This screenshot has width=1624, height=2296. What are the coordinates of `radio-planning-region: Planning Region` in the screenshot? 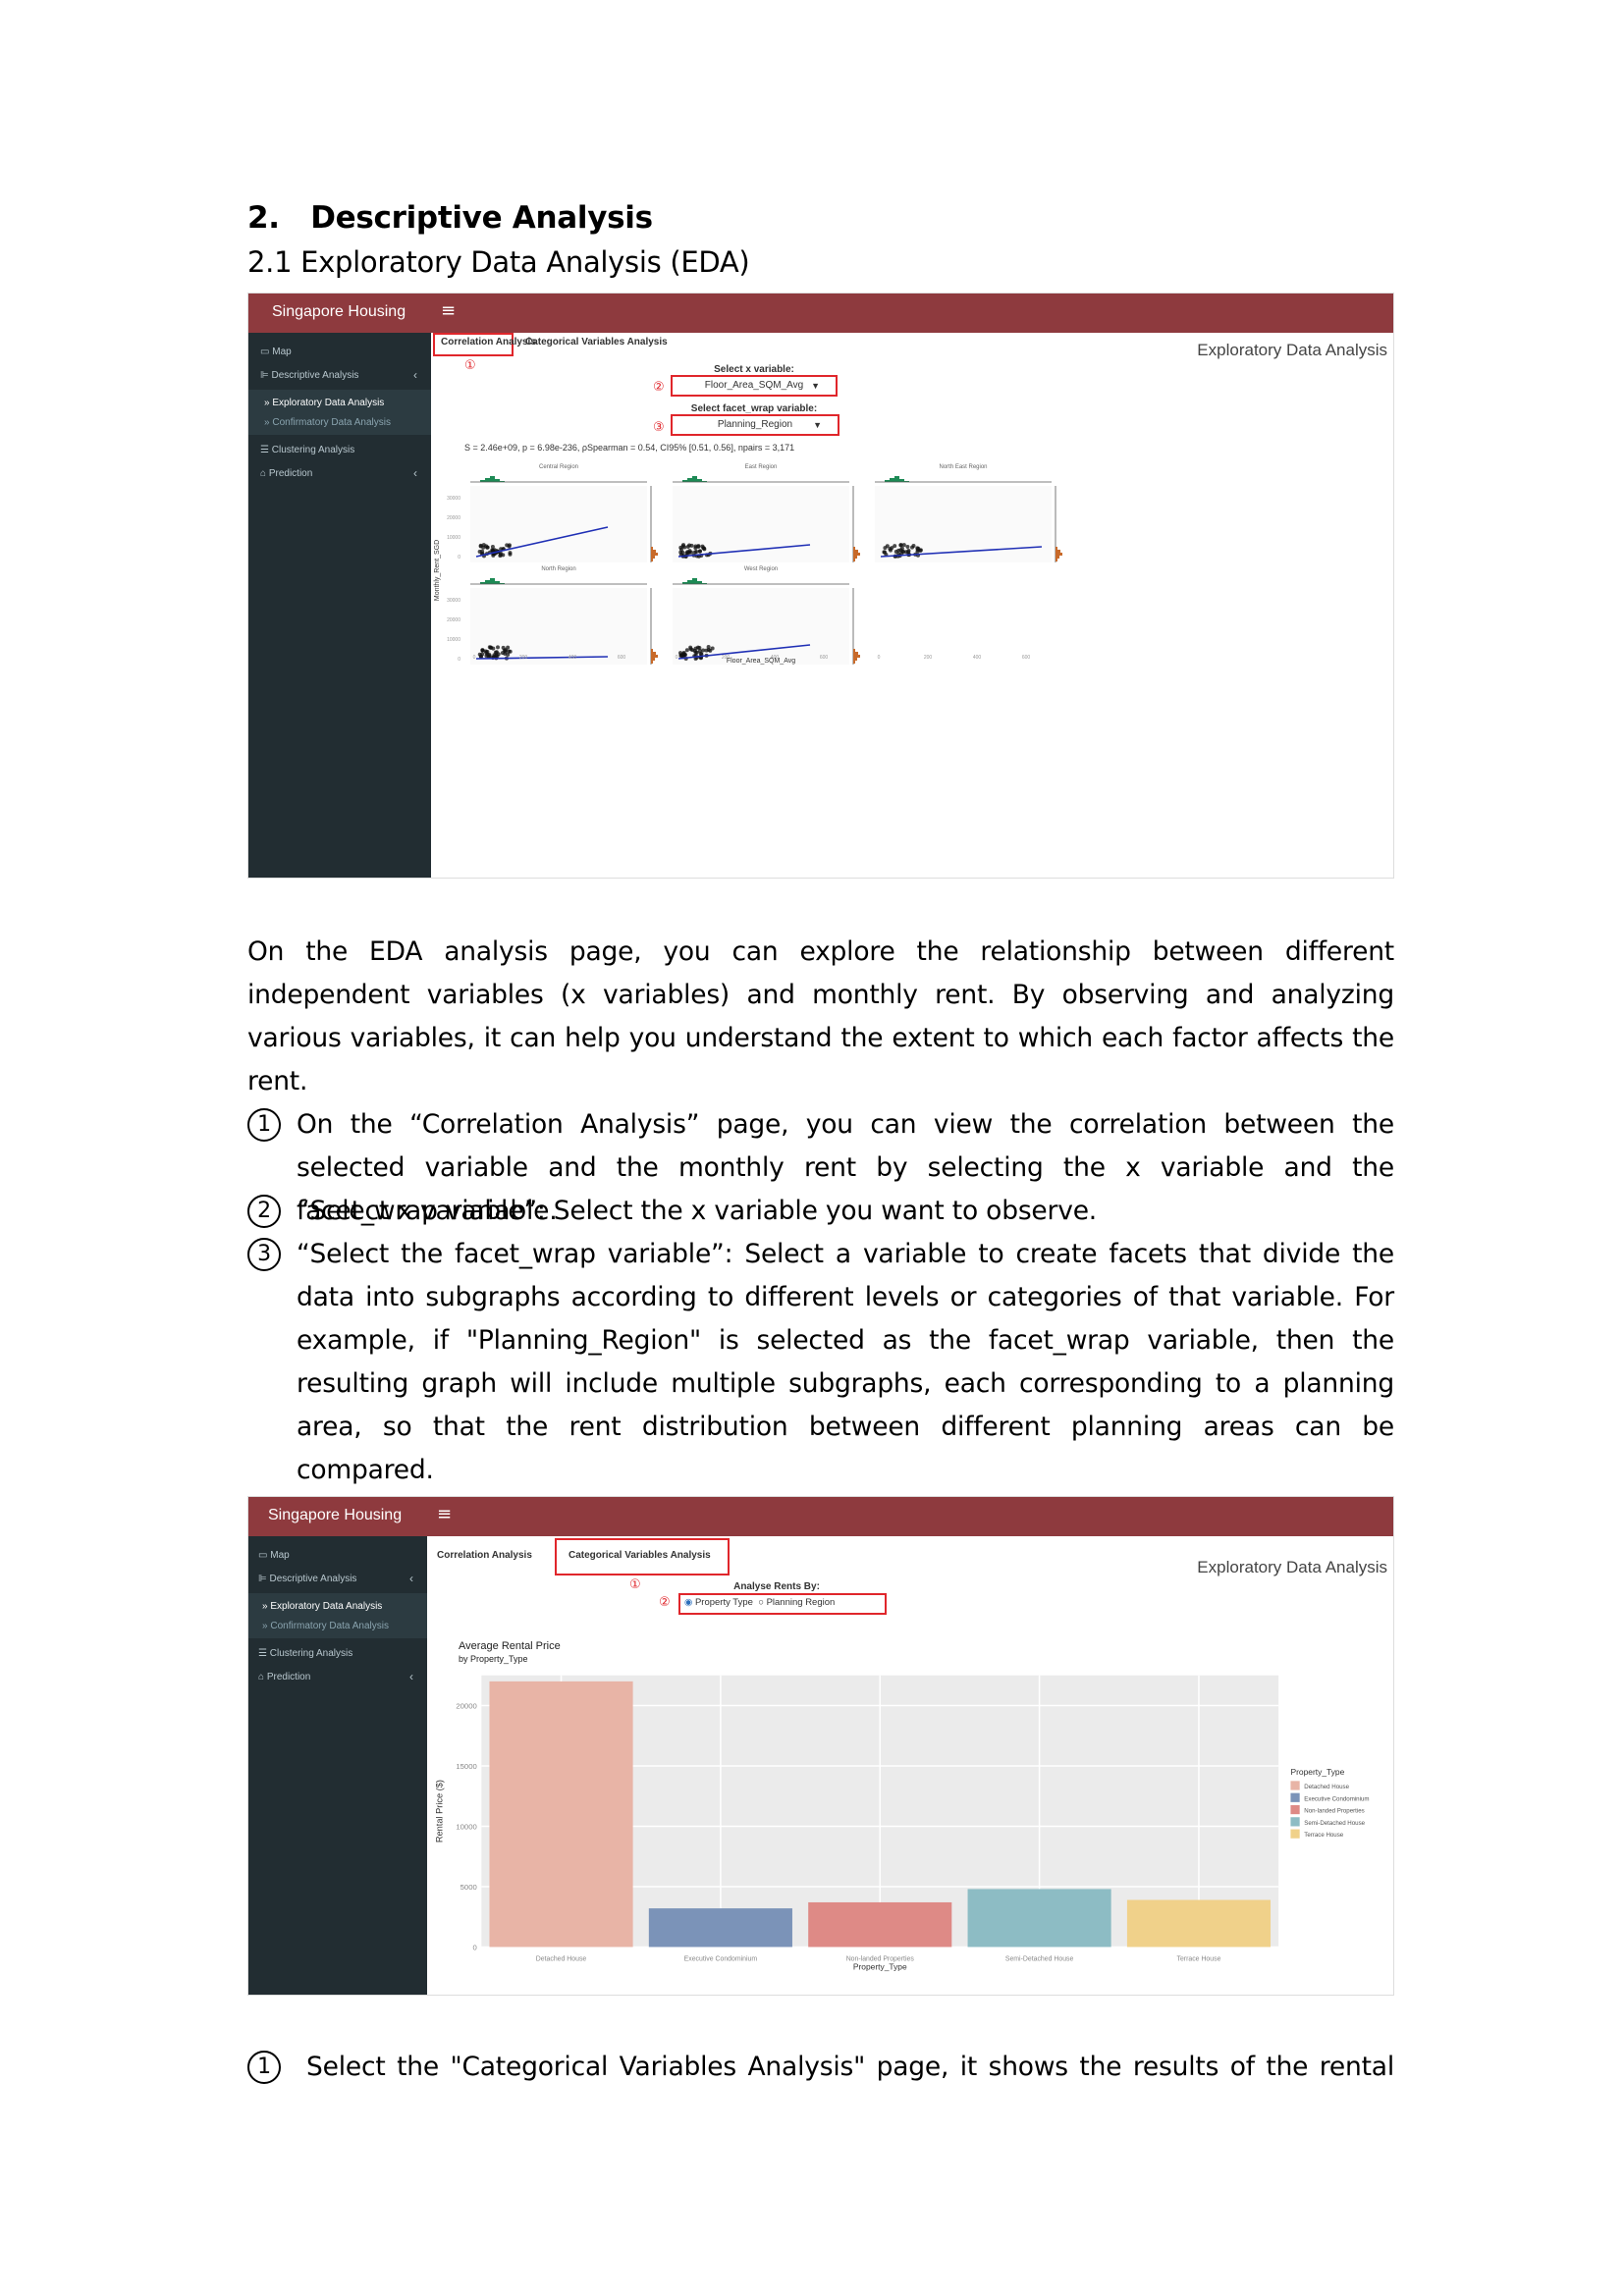 It's located at (801, 1603).